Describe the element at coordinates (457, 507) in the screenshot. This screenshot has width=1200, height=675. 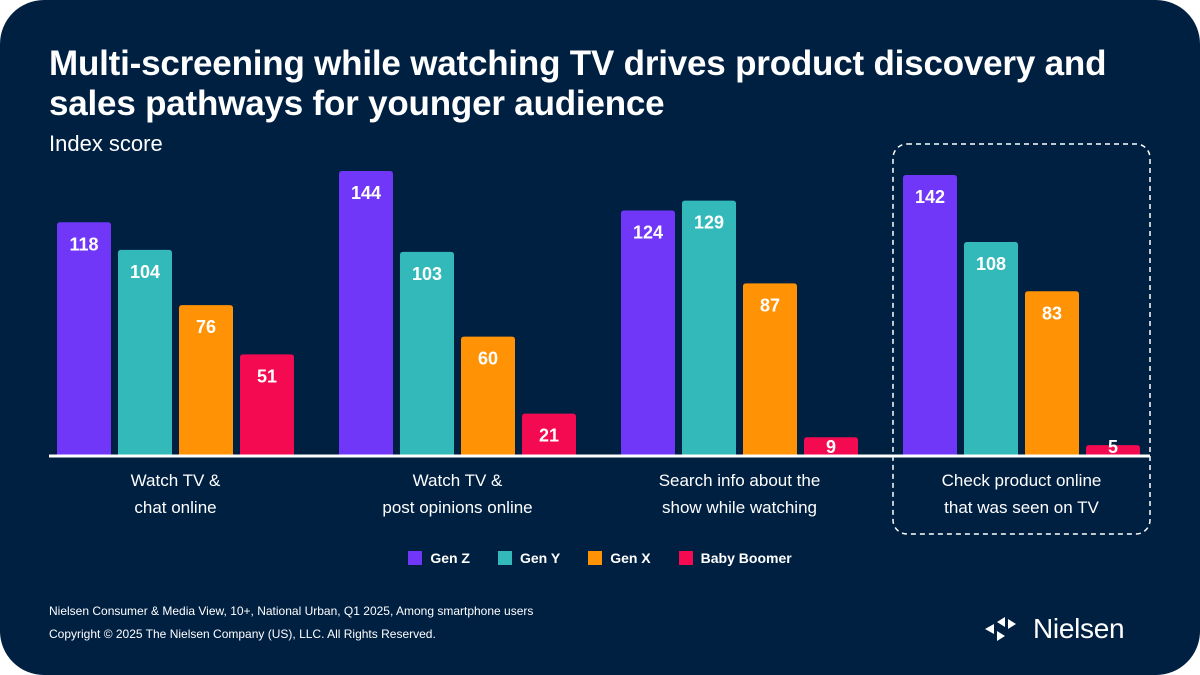
I see `category-label: post opinions online` at that location.